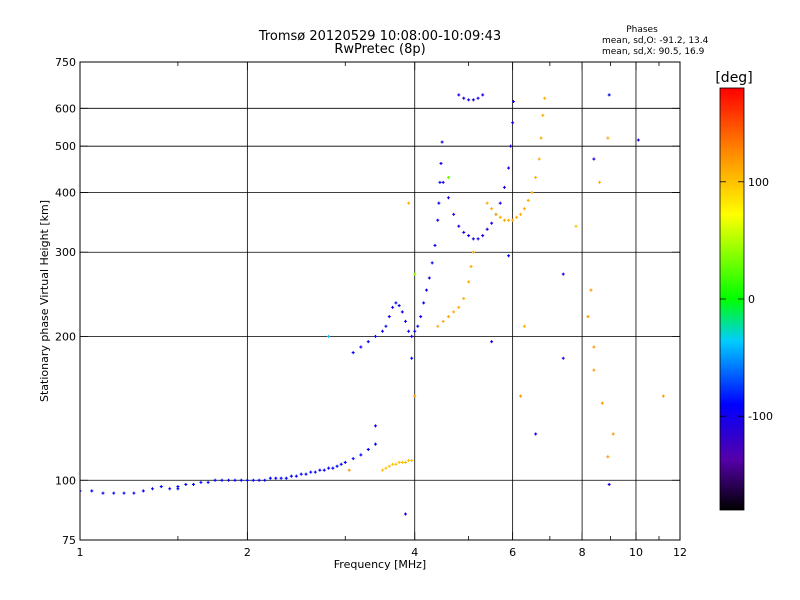 The width and height of the screenshot is (800, 600). Describe the element at coordinates (65, 62) in the screenshot. I see `y-tick-label: 750` at that location.